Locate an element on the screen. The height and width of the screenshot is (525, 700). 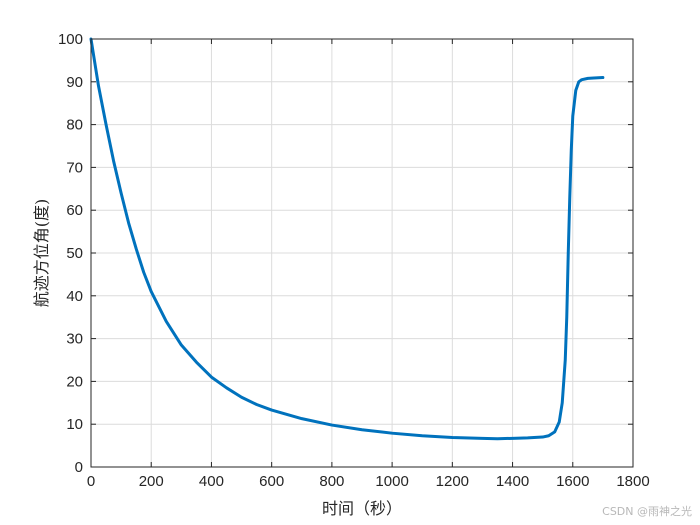
y-tick-label: 70 is located at coordinates (74, 167).